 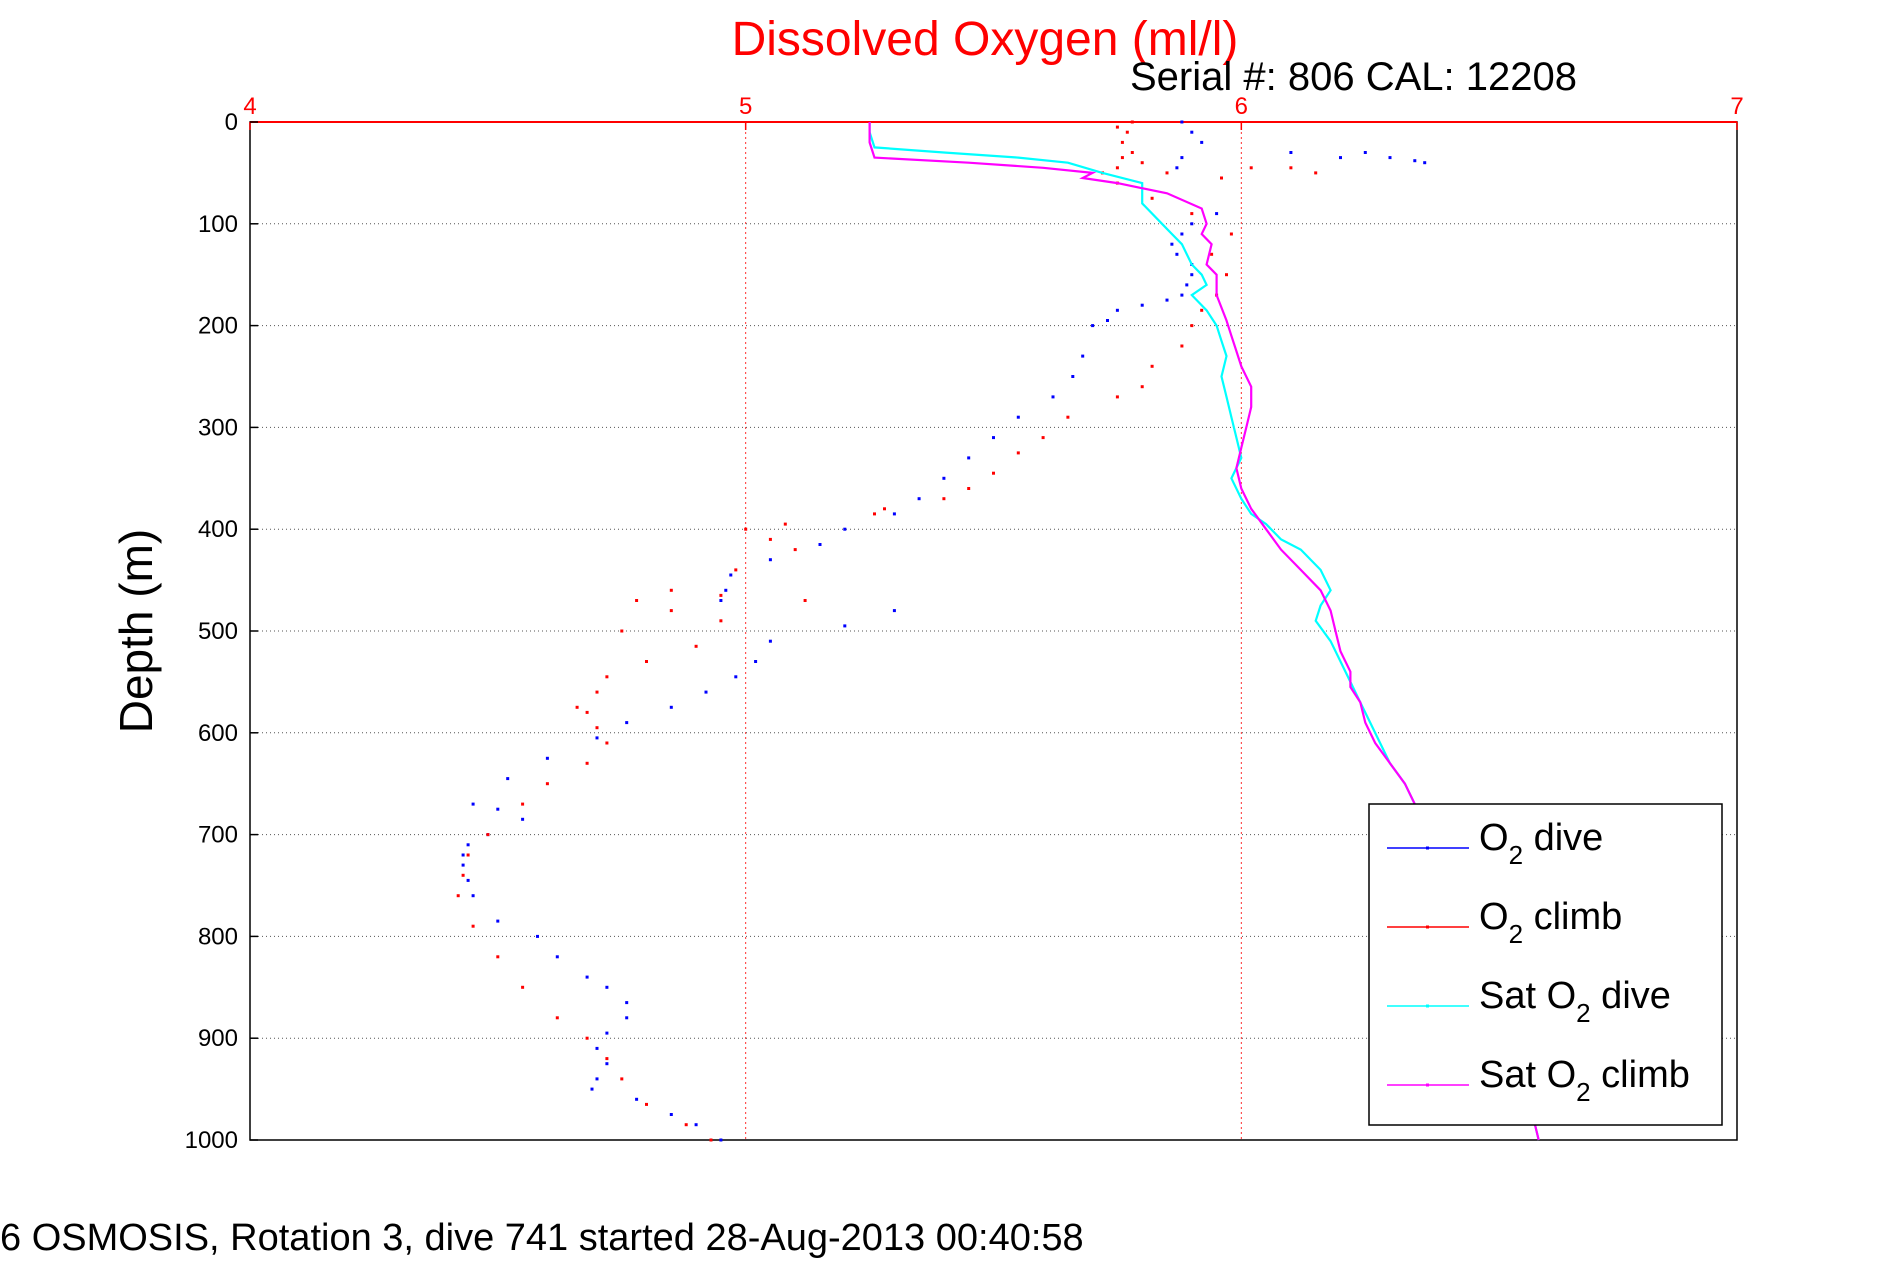 What do you see at coordinates (218, 631) in the screenshot?
I see `y-tick-label: 500` at bounding box center [218, 631].